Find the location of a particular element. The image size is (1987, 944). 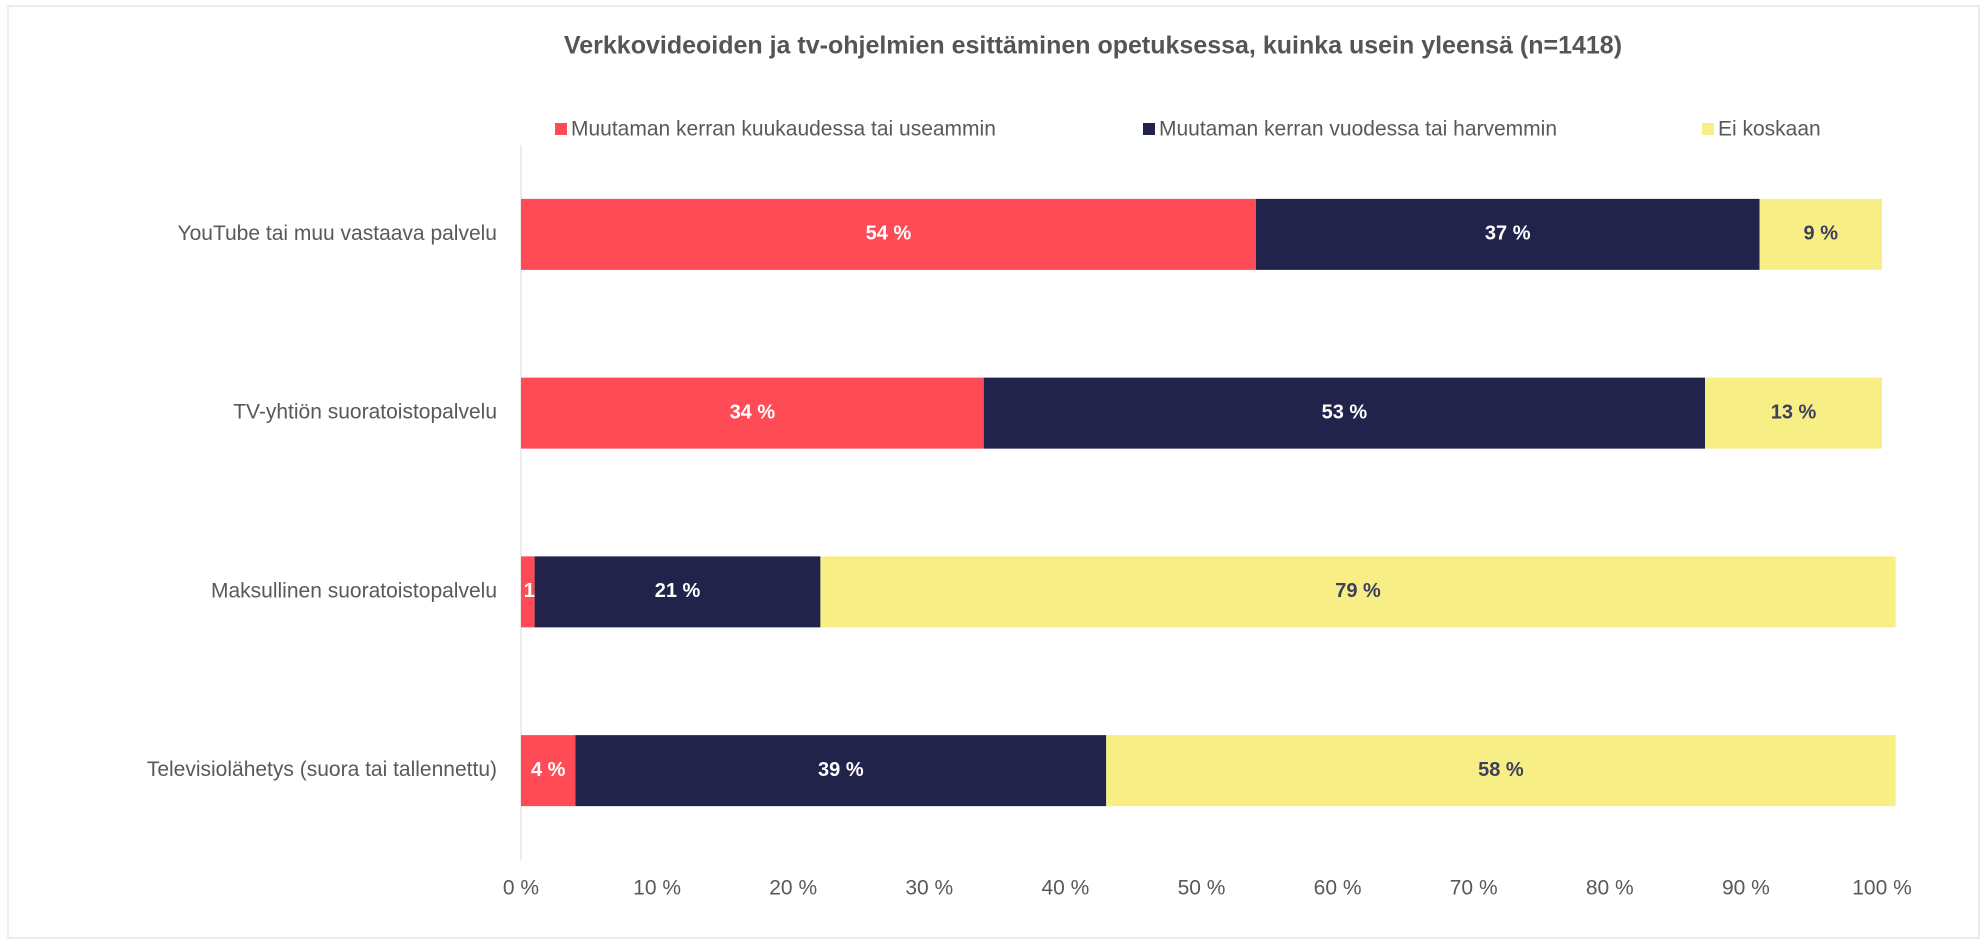

value-label: 13 % is located at coordinates (1794, 412).